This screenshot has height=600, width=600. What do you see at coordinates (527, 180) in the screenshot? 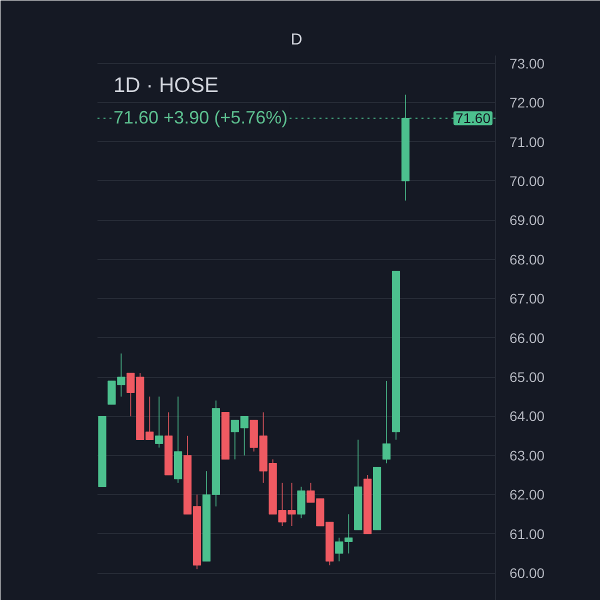
I see `y-tick-label: 70.00` at bounding box center [527, 180].